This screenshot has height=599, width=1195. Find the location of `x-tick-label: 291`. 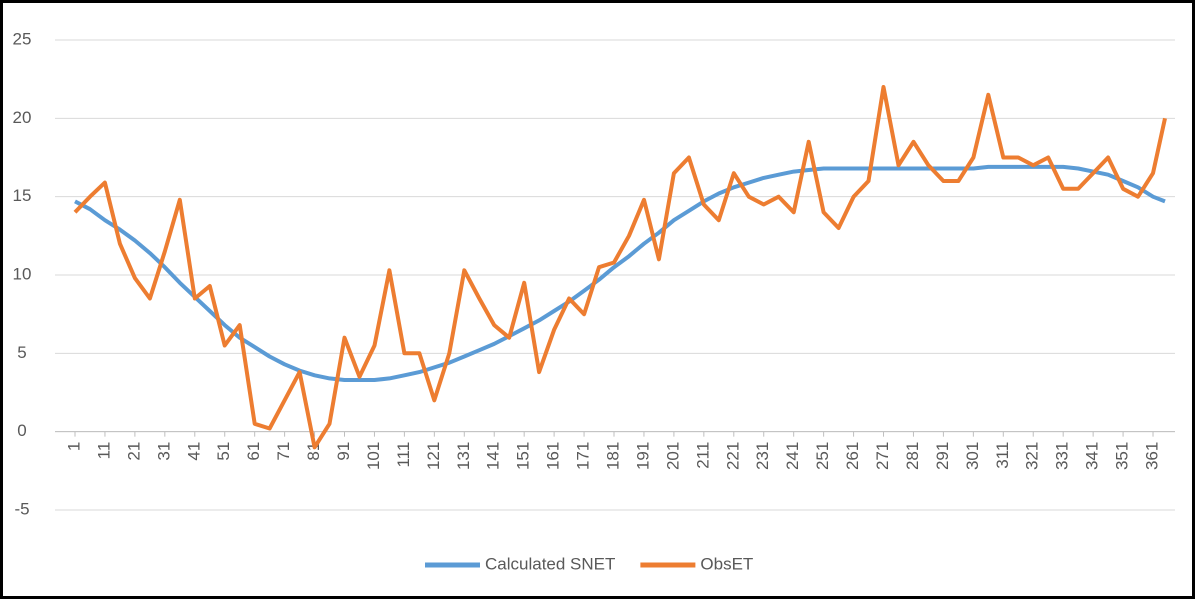

x-tick-label: 291 is located at coordinates (942, 456).